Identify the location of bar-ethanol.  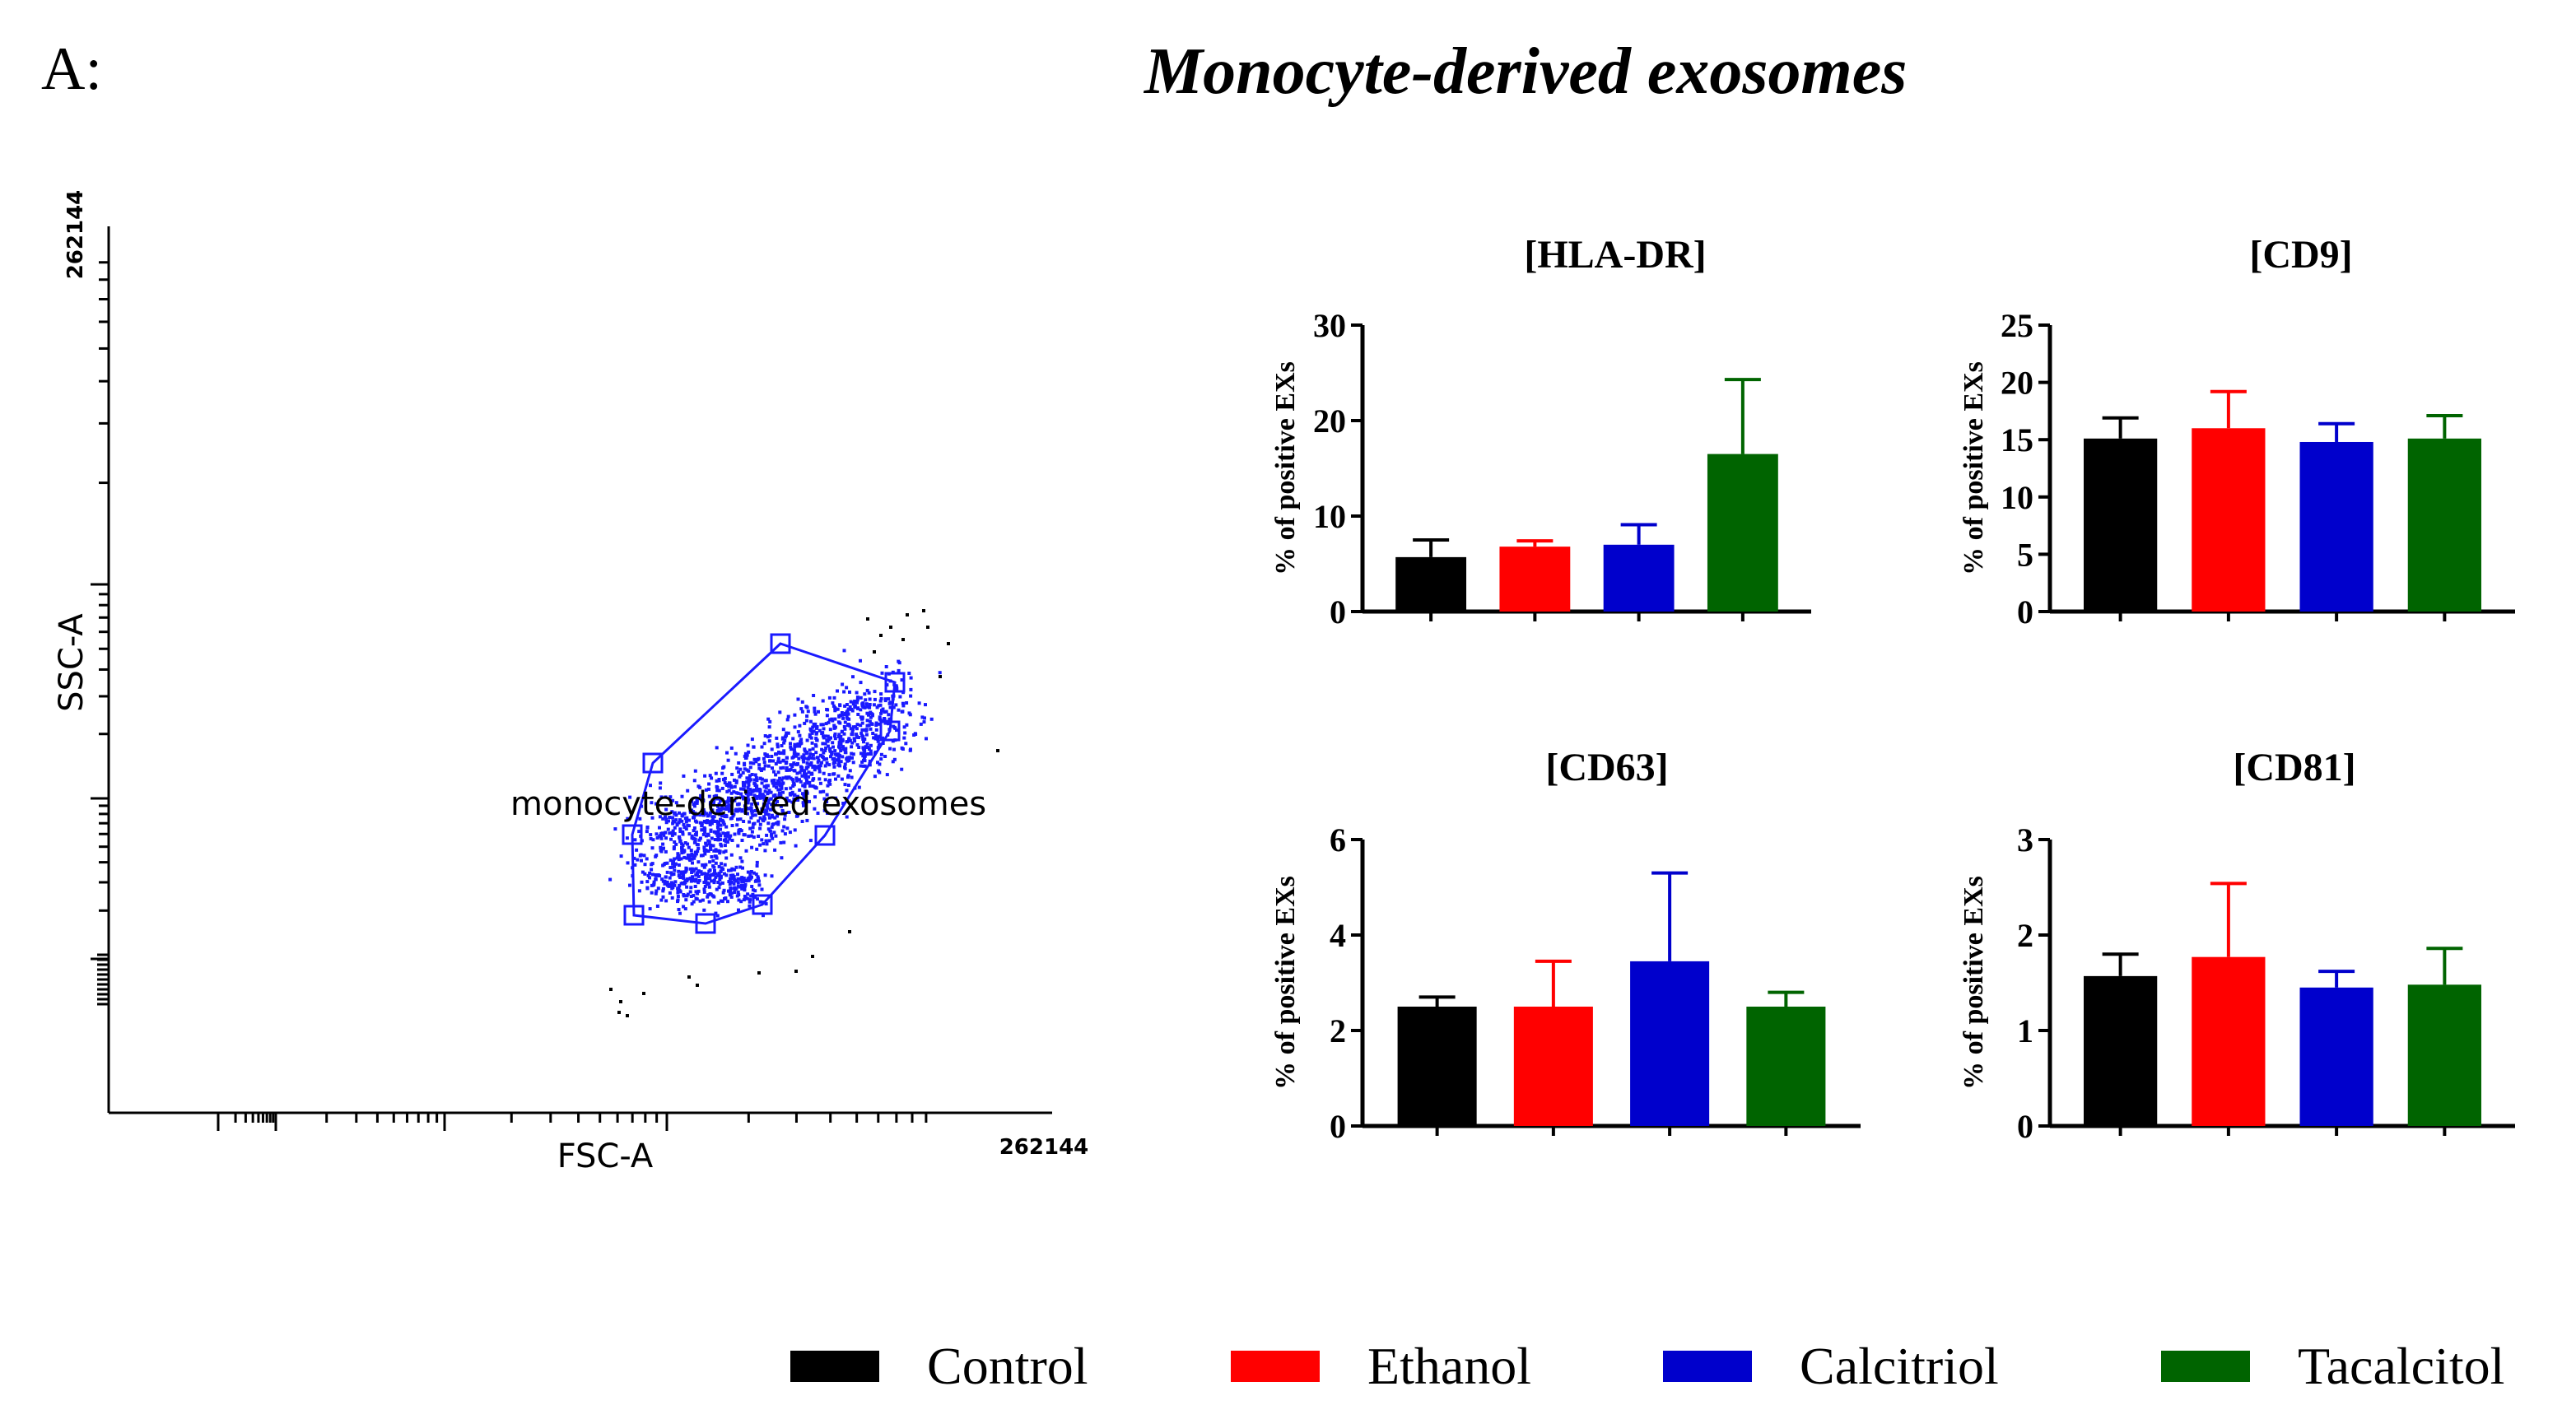
(2229, 1041).